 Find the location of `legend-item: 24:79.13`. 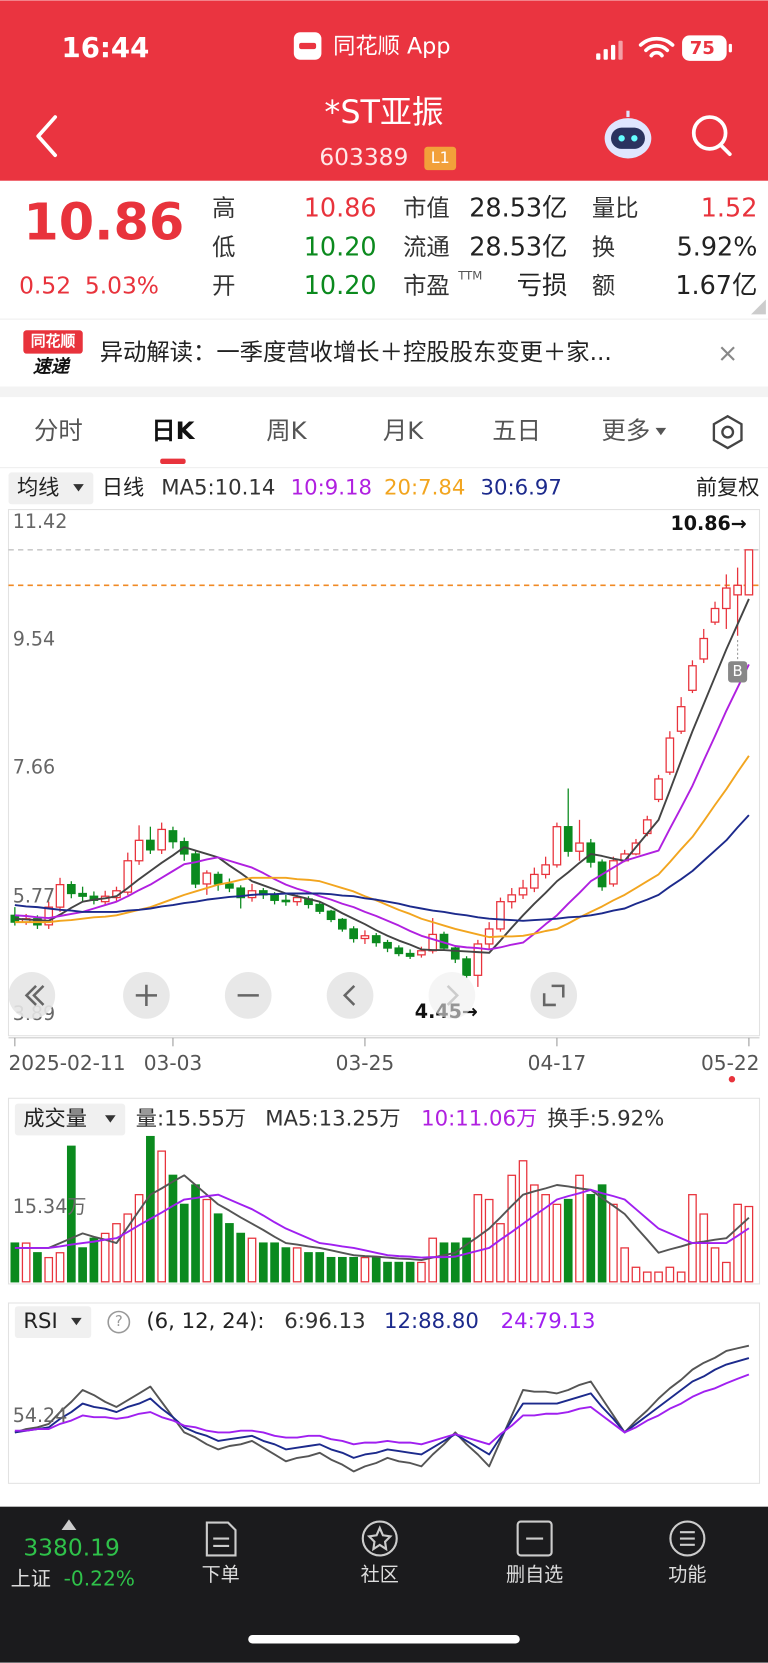

legend-item: 24:79.13 is located at coordinates (548, 1321).